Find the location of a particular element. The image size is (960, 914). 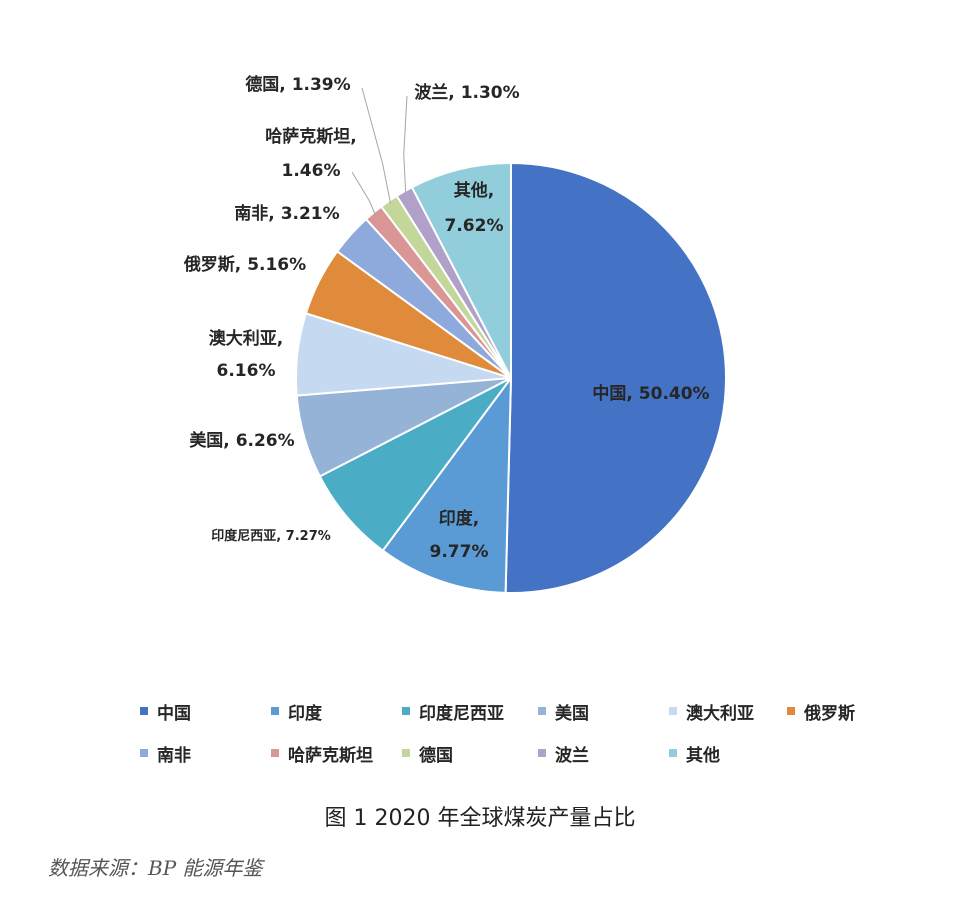

legend-label-2: 印度尼西亚 is located at coordinates (461, 713).